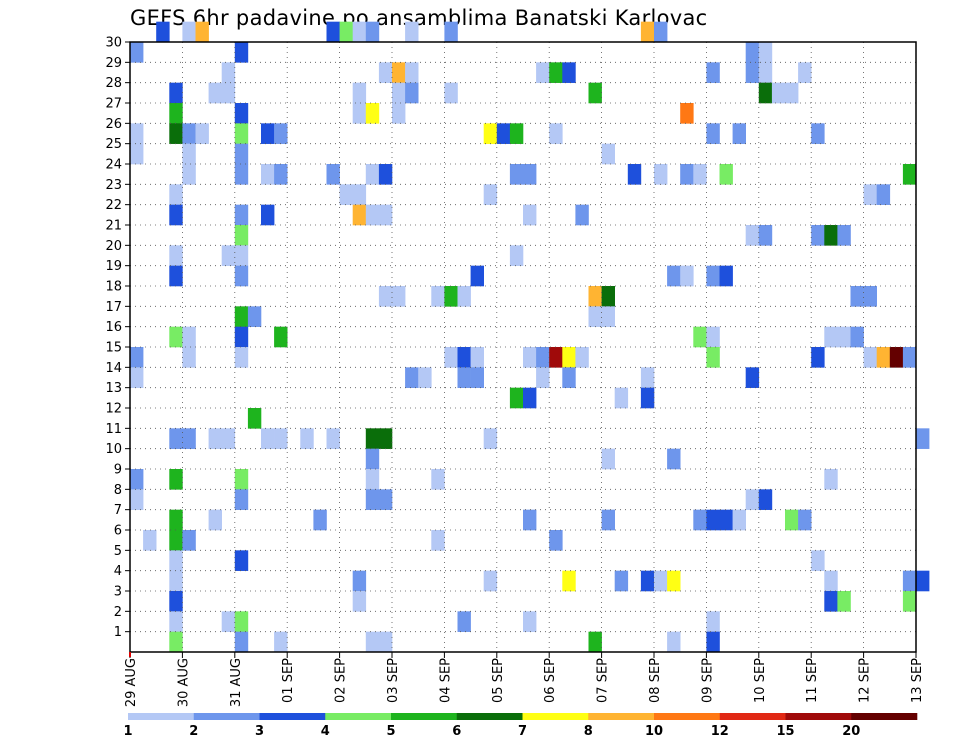  What do you see at coordinates (113, 124) in the screenshot?
I see `y-tick-label: 26` at bounding box center [113, 124].